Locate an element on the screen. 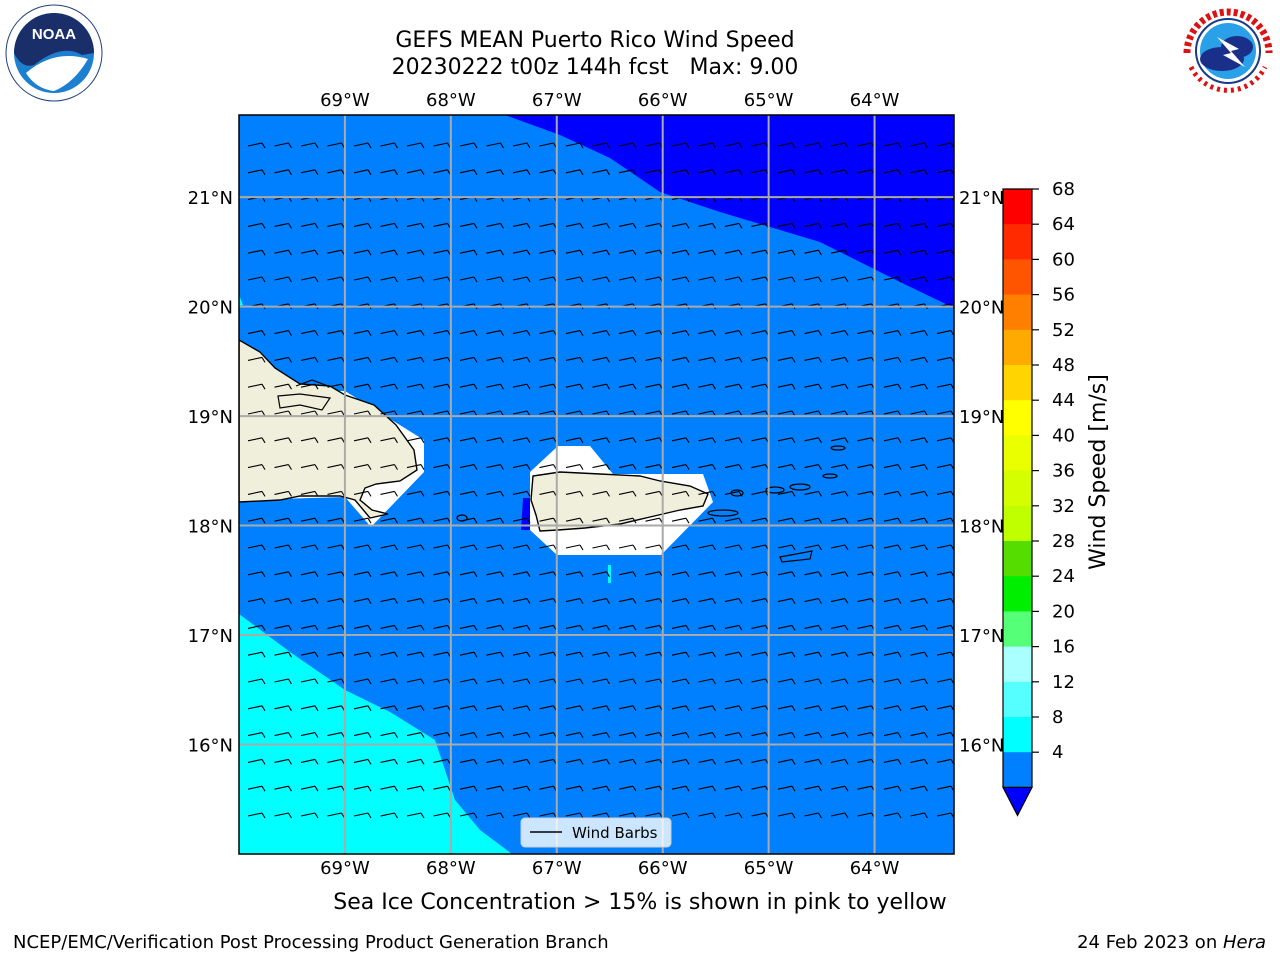  colorbar-tick-label: 64 is located at coordinates (1063, 224).